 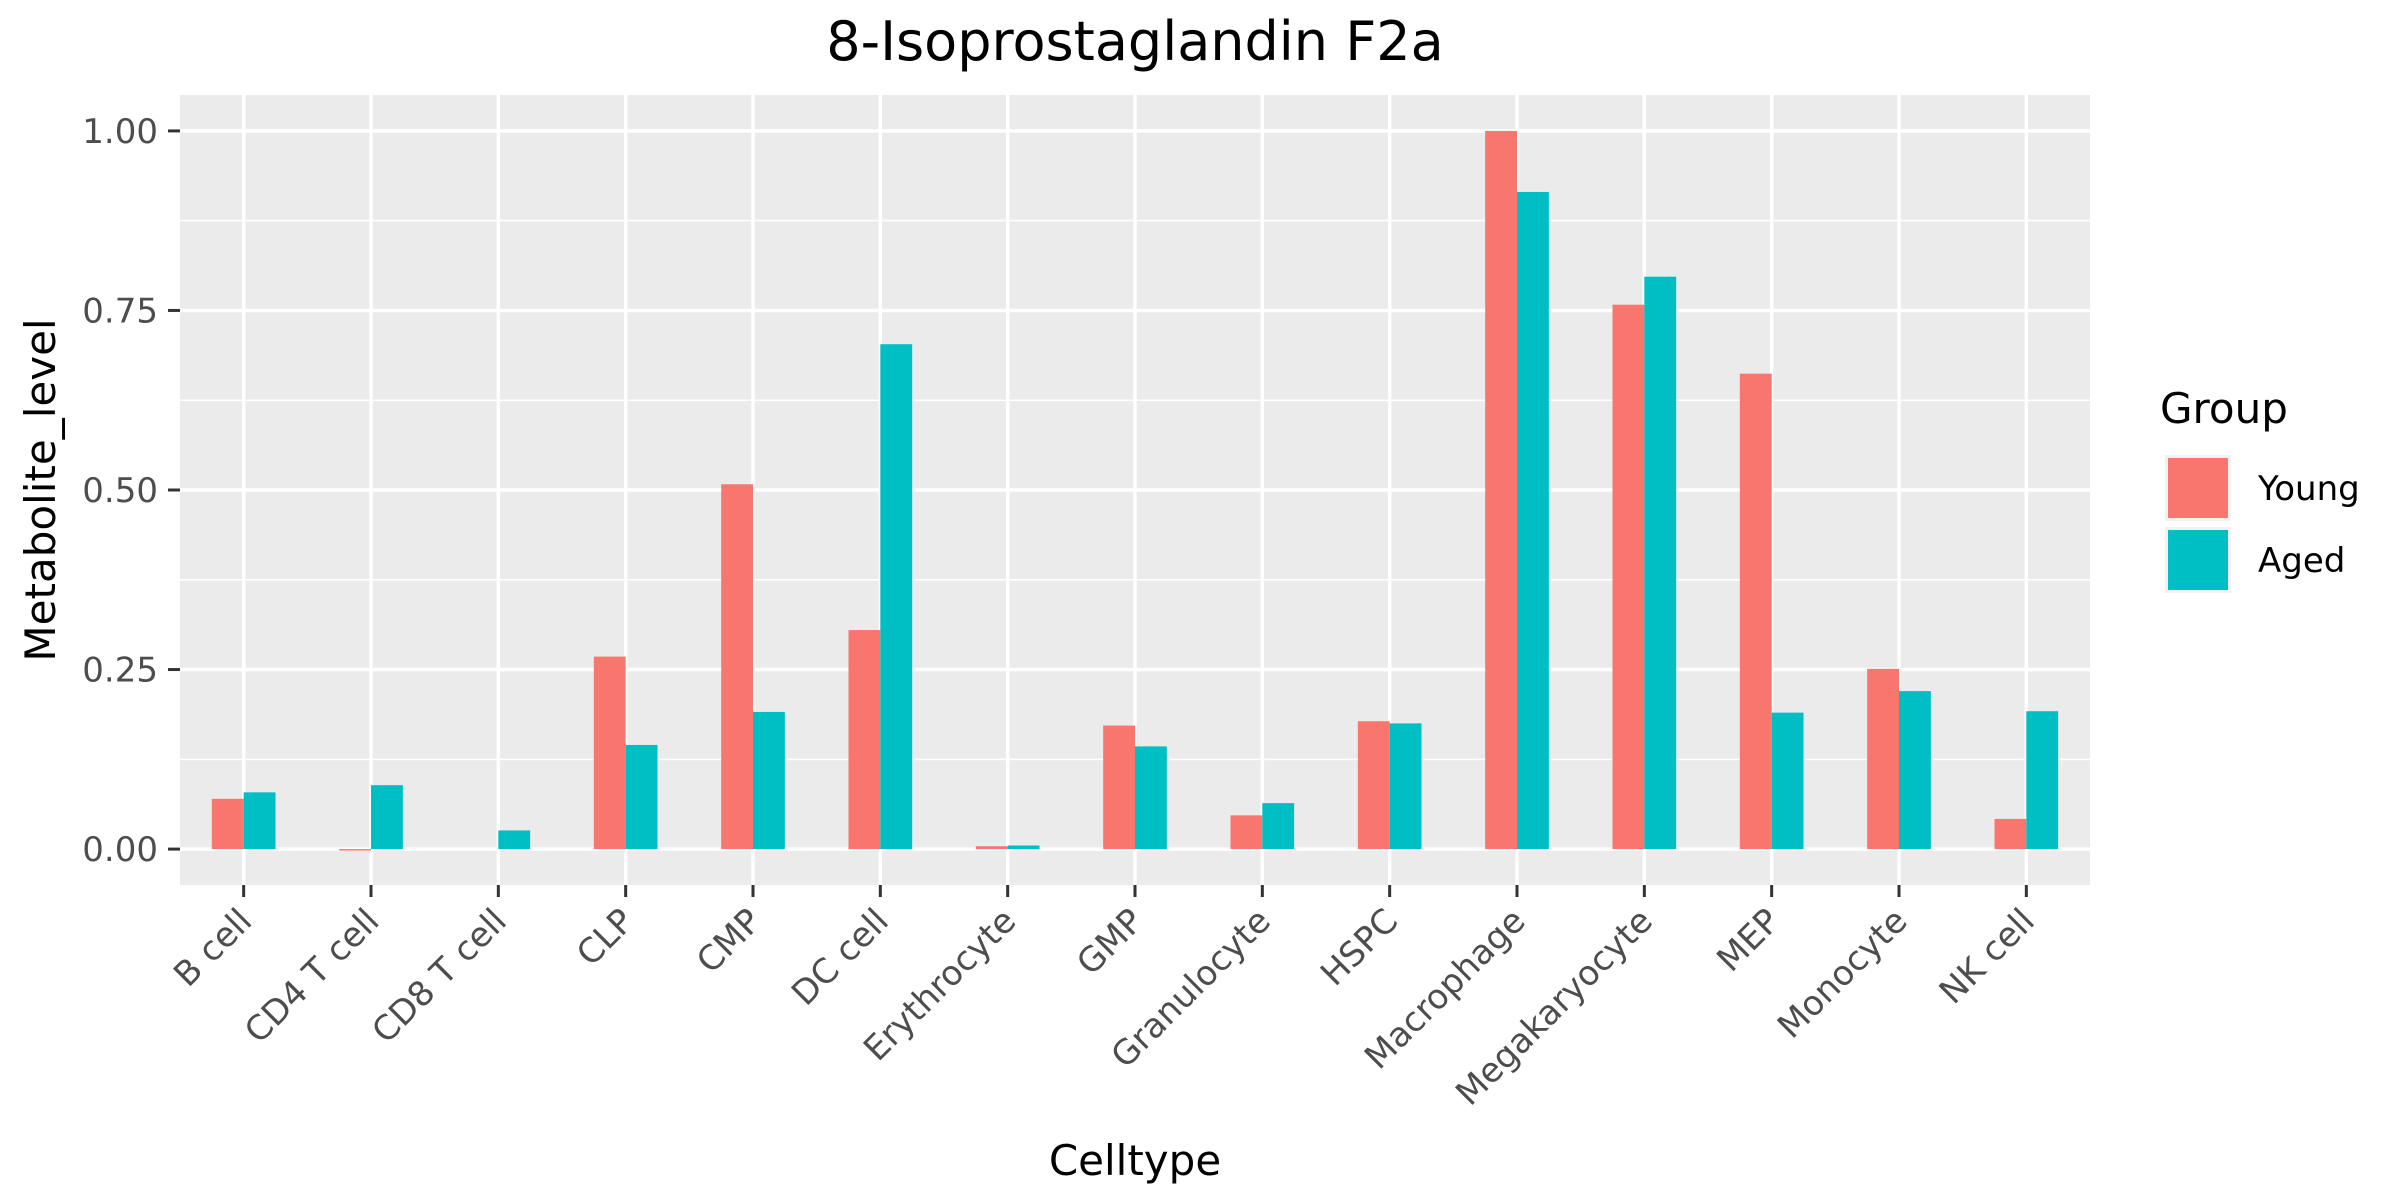 I want to click on y-tick-label: 0.75, so click(x=120, y=311).